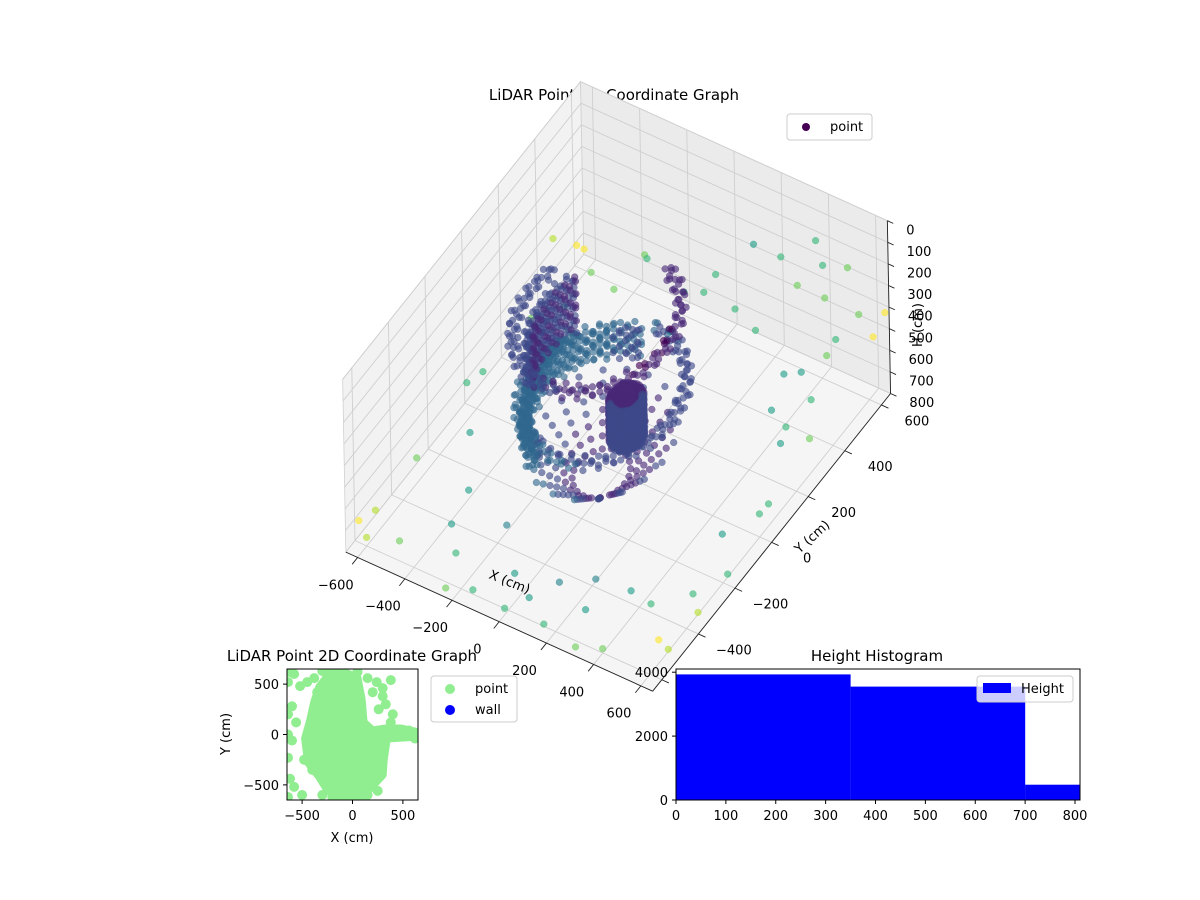 The width and height of the screenshot is (1200, 900). What do you see at coordinates (402, 582) in the screenshot?
I see `tick-x` at bounding box center [402, 582].